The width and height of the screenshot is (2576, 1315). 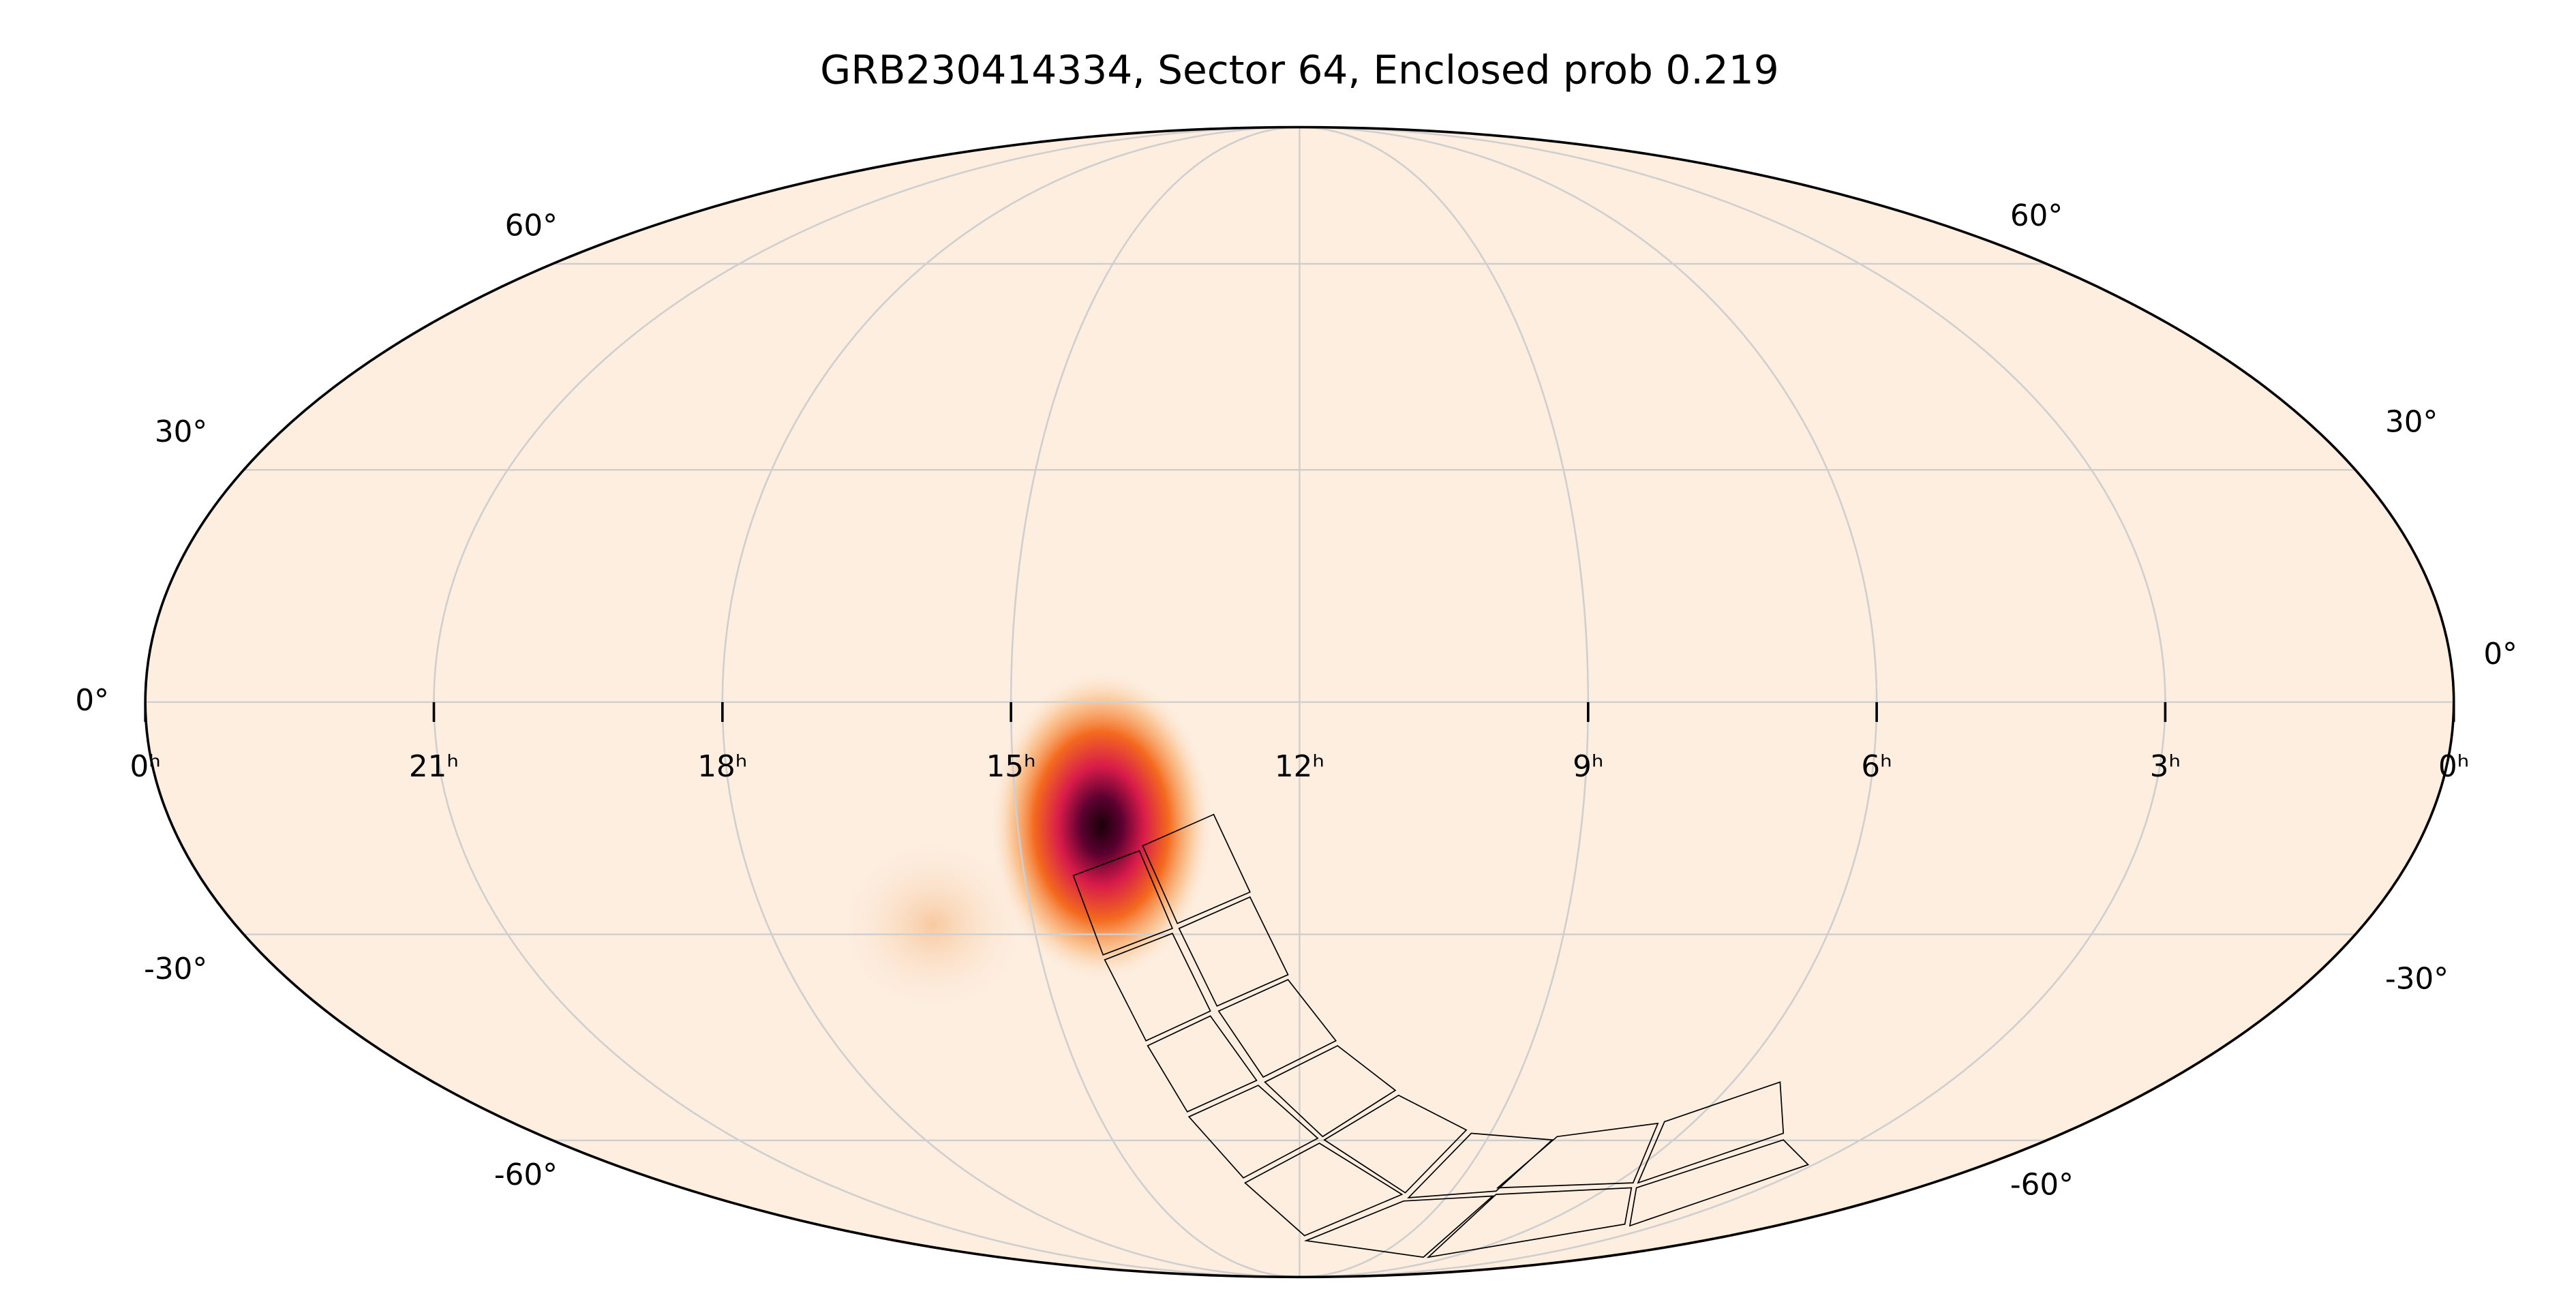 I want to click on y2-tick-label: -30°, so click(x=2417, y=979).